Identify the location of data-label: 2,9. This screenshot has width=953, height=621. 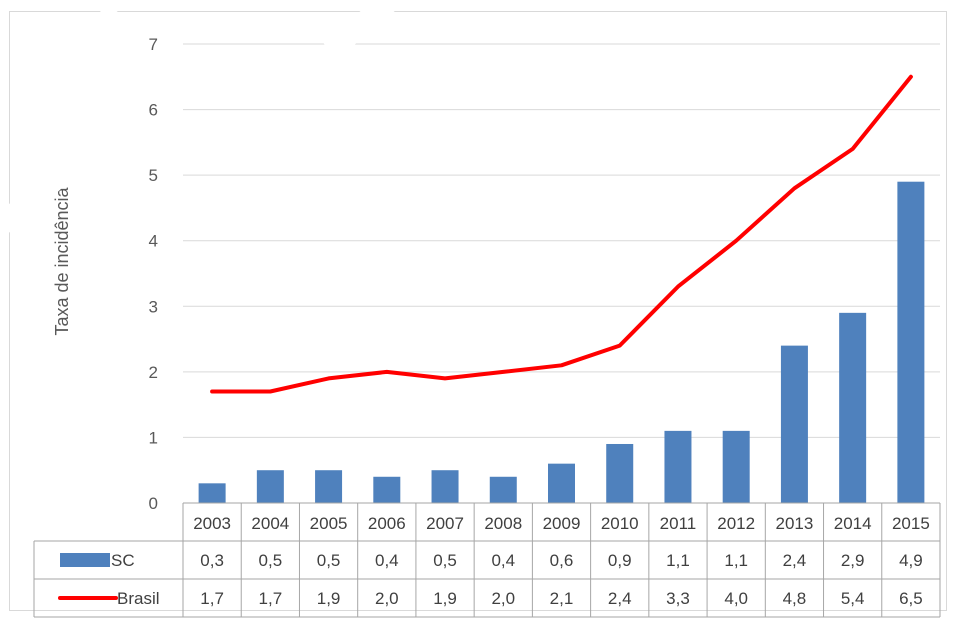
(853, 560).